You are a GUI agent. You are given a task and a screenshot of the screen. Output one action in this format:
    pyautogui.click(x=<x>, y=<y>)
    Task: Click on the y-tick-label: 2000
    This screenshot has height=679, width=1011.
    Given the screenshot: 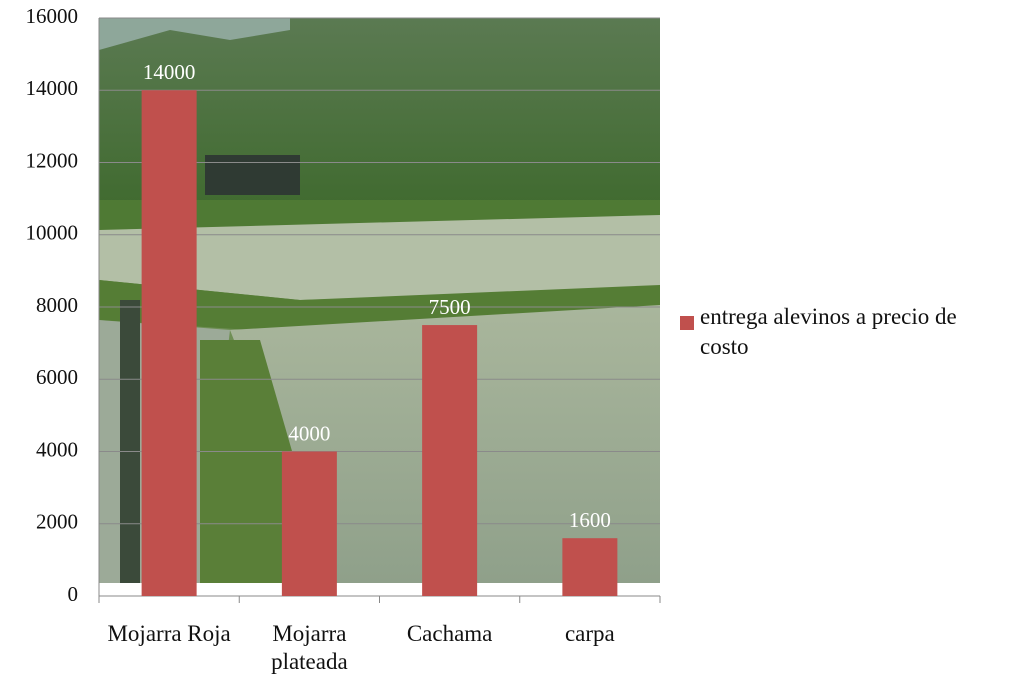 What is the action you would take?
    pyautogui.click(x=57, y=522)
    